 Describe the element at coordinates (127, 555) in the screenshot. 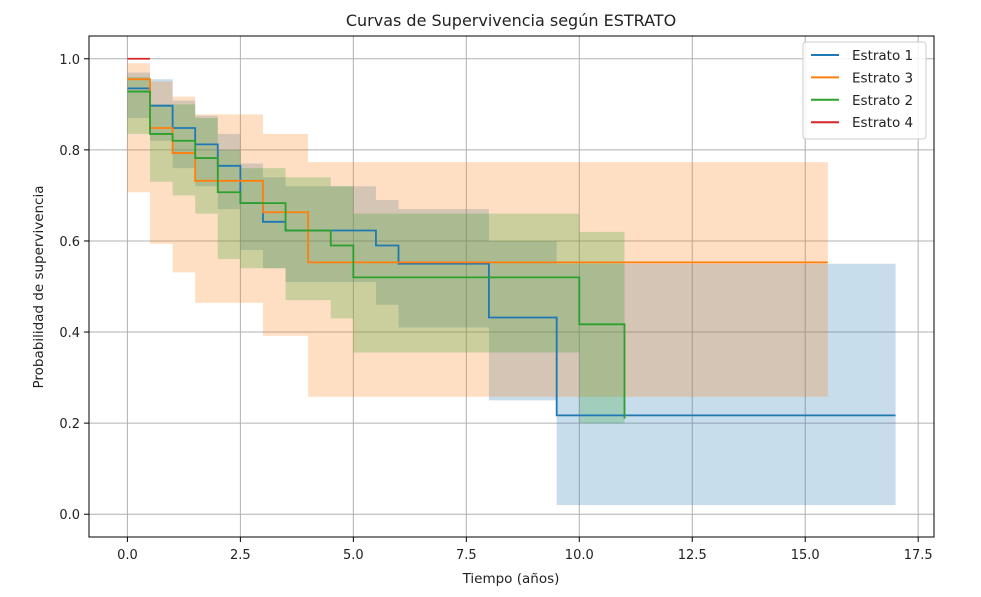

I see `x-tick-label: 0.0` at that location.